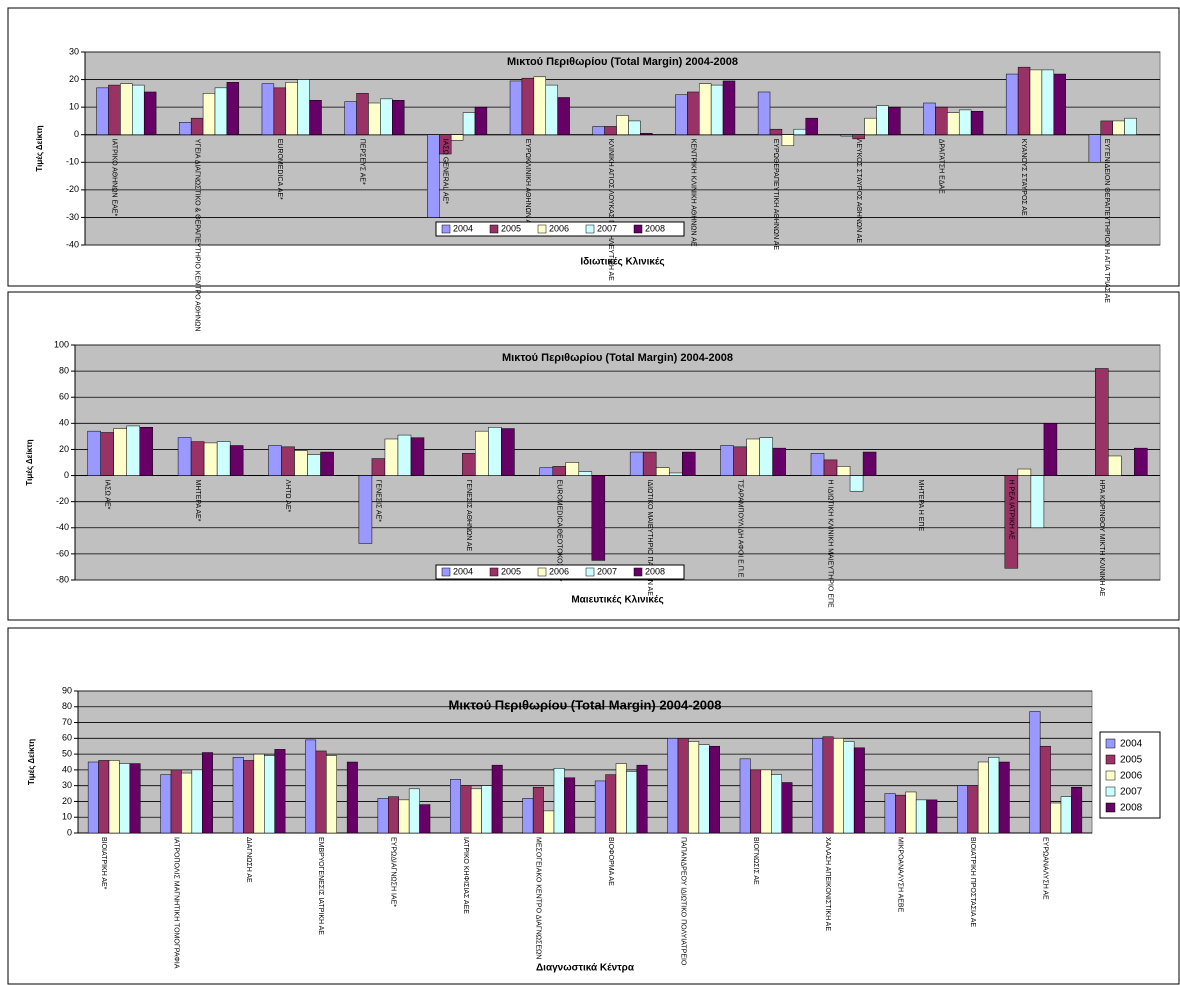  What do you see at coordinates (1131, 792) in the screenshot?
I see `legend-label: 2007` at bounding box center [1131, 792].